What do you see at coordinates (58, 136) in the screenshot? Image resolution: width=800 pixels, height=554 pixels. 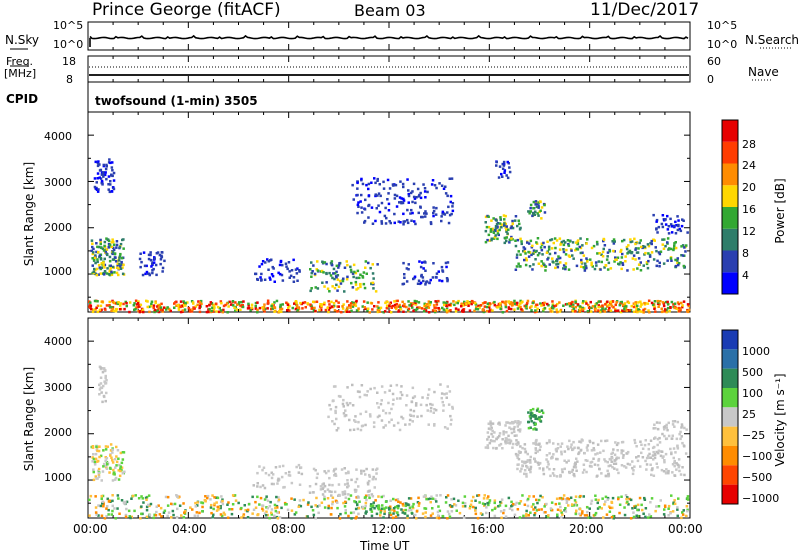 I see `power-ytick-4000: 4000` at bounding box center [58, 136].